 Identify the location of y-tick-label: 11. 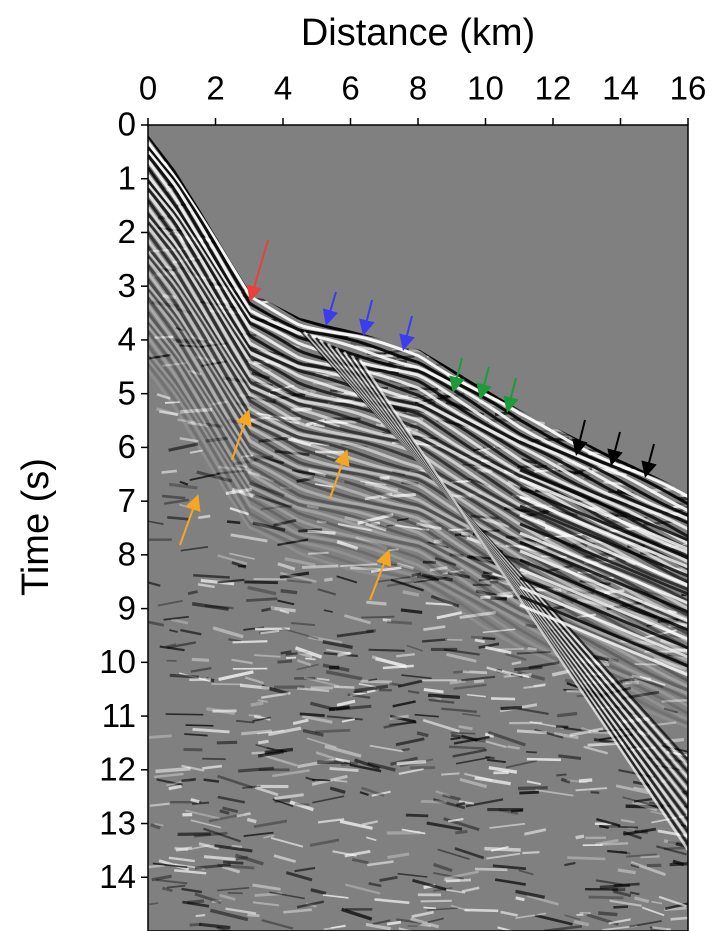
(119, 715).